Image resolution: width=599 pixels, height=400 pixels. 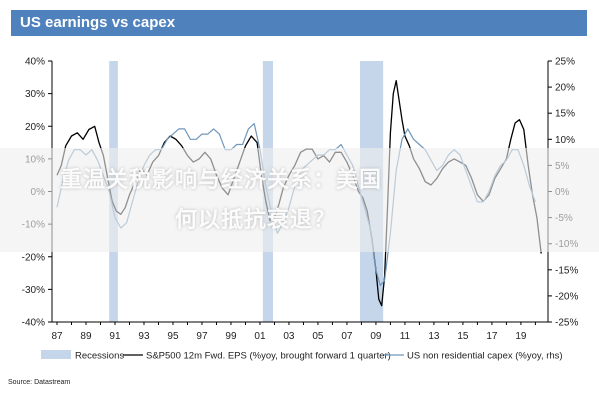 What do you see at coordinates (33, 257) in the screenshot?
I see `left-tick-label: -20%` at bounding box center [33, 257].